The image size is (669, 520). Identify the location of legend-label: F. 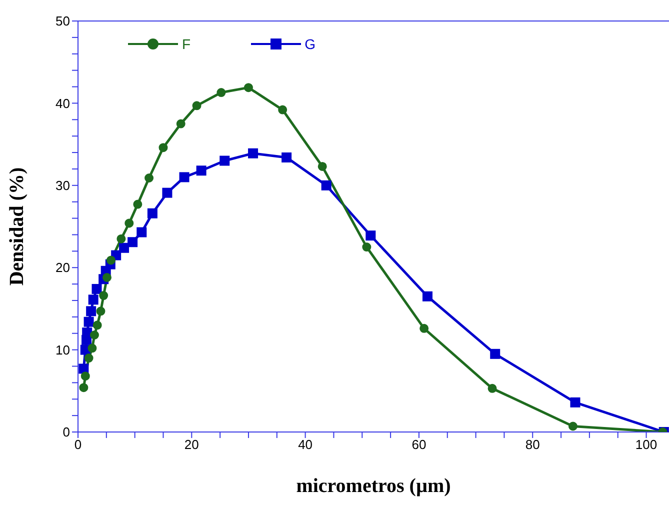
(186, 44).